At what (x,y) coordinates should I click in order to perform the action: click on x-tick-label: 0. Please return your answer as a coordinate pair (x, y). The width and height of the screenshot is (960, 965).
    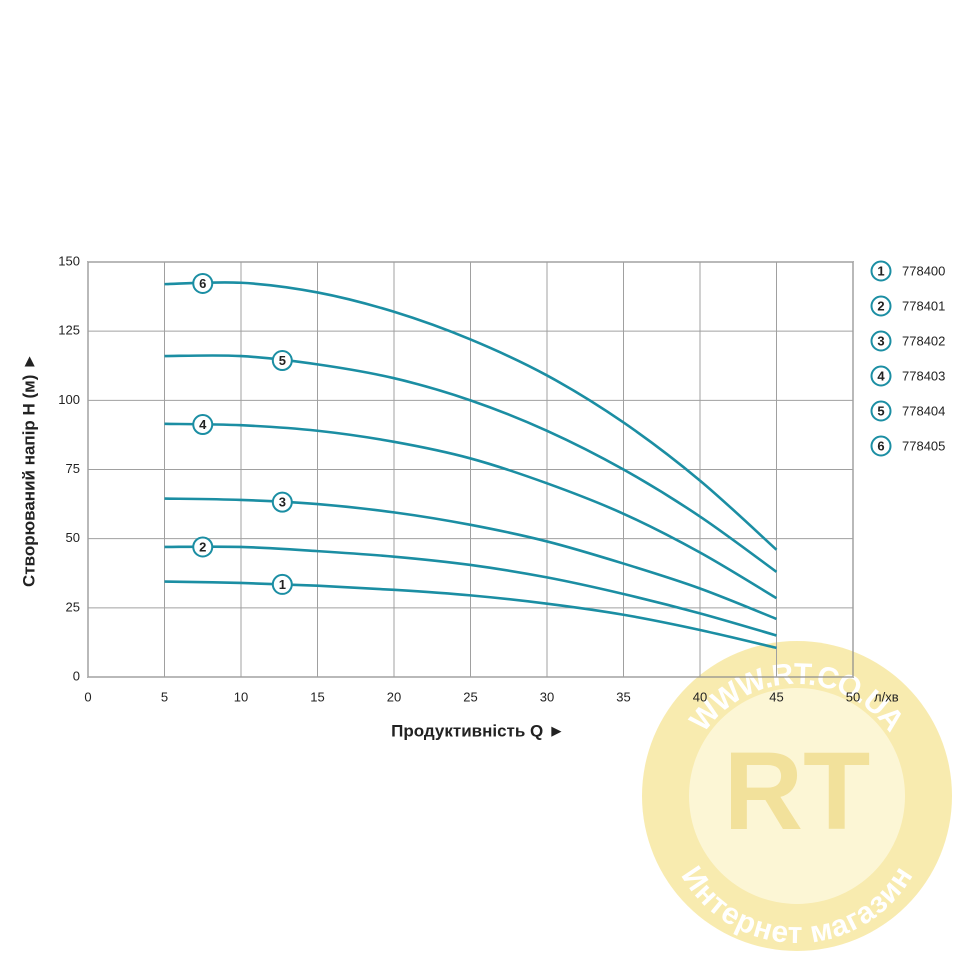
    Looking at the image, I should click on (87, 696).